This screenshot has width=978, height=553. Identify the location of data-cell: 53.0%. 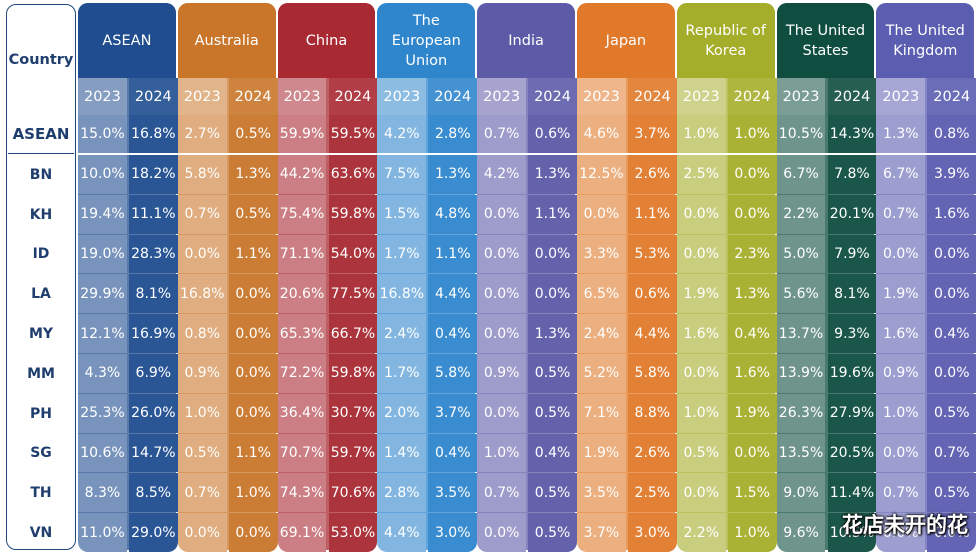
(353, 532).